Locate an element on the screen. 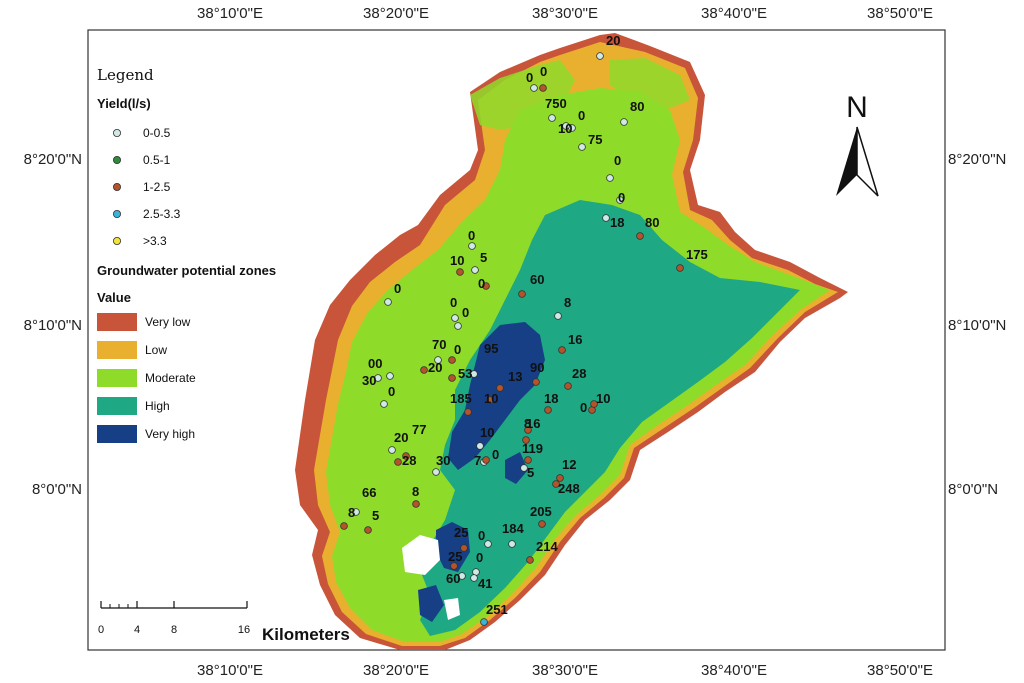 Image resolution: width=1024 pixels, height=683 pixels. well-yield-label: 13 is located at coordinates (515, 376).